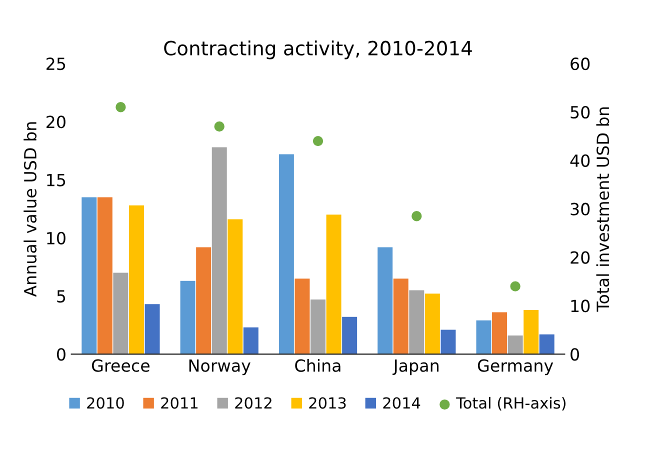  Describe the element at coordinates (61, 296) in the screenshot. I see `y-tick-label: 5` at that location.